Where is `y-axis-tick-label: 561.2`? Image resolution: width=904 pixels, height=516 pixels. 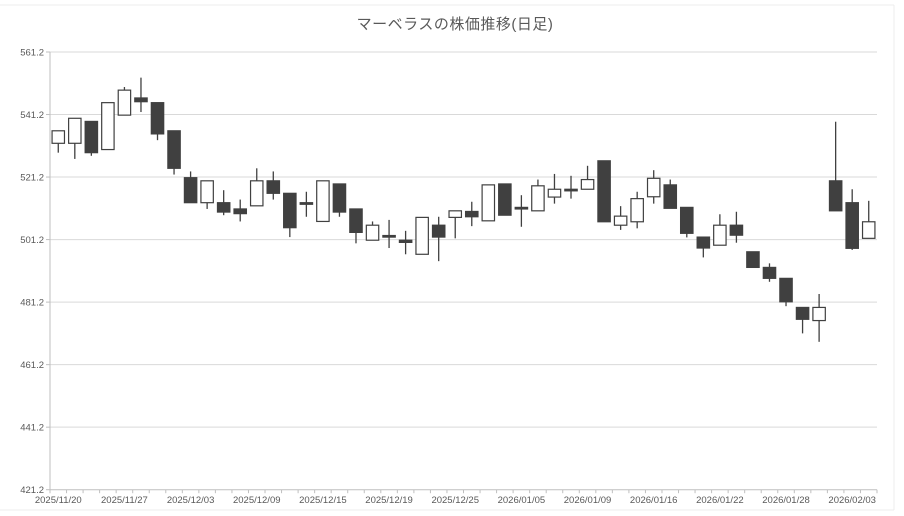 y-axis-tick-label: 561.2 is located at coordinates (32, 53).